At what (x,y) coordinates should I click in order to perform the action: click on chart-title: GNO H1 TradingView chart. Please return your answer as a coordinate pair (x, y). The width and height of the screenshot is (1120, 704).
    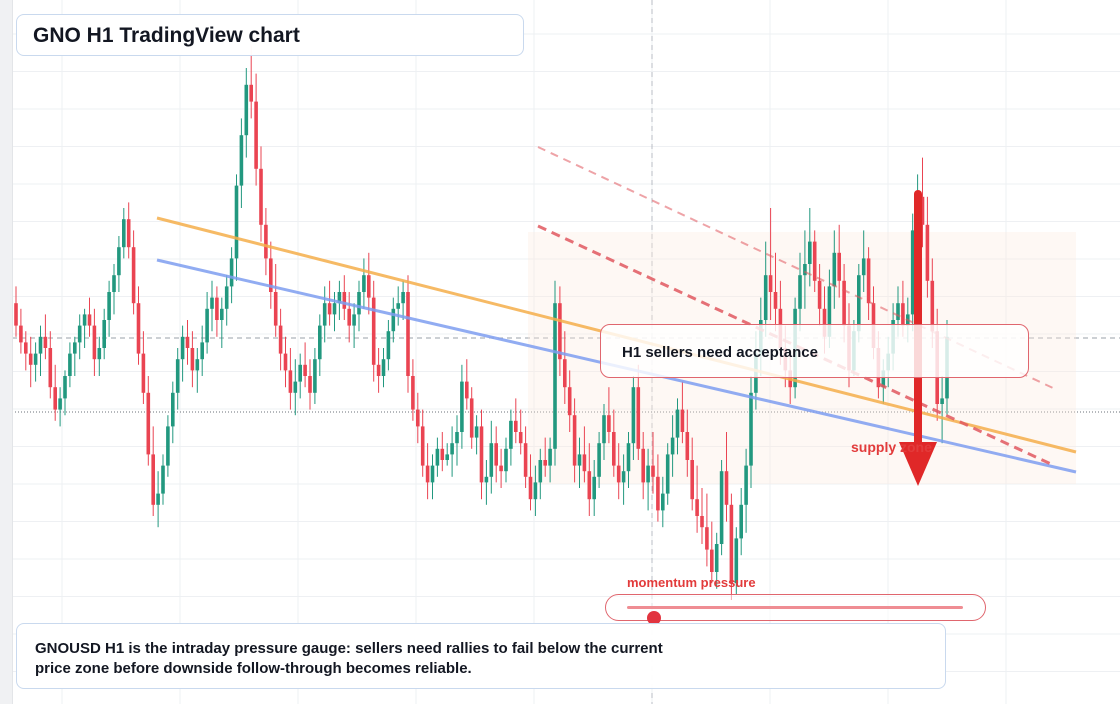
    Looking at the image, I should click on (166, 35).